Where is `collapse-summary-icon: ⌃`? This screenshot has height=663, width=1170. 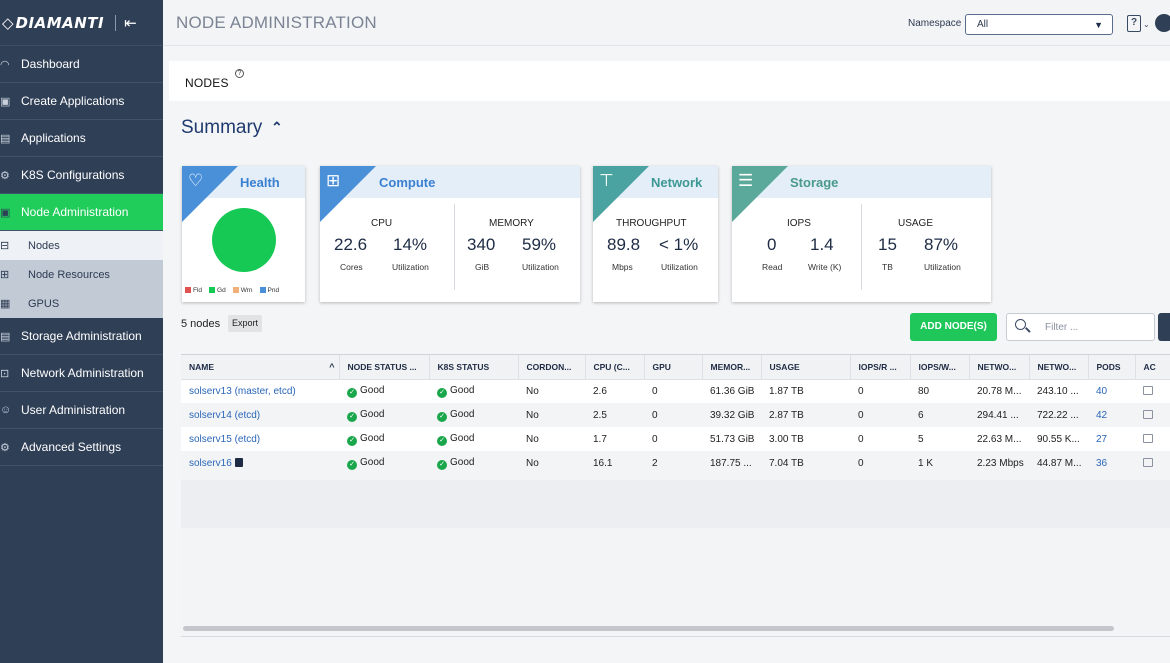 collapse-summary-icon: ⌃ is located at coordinates (277, 127).